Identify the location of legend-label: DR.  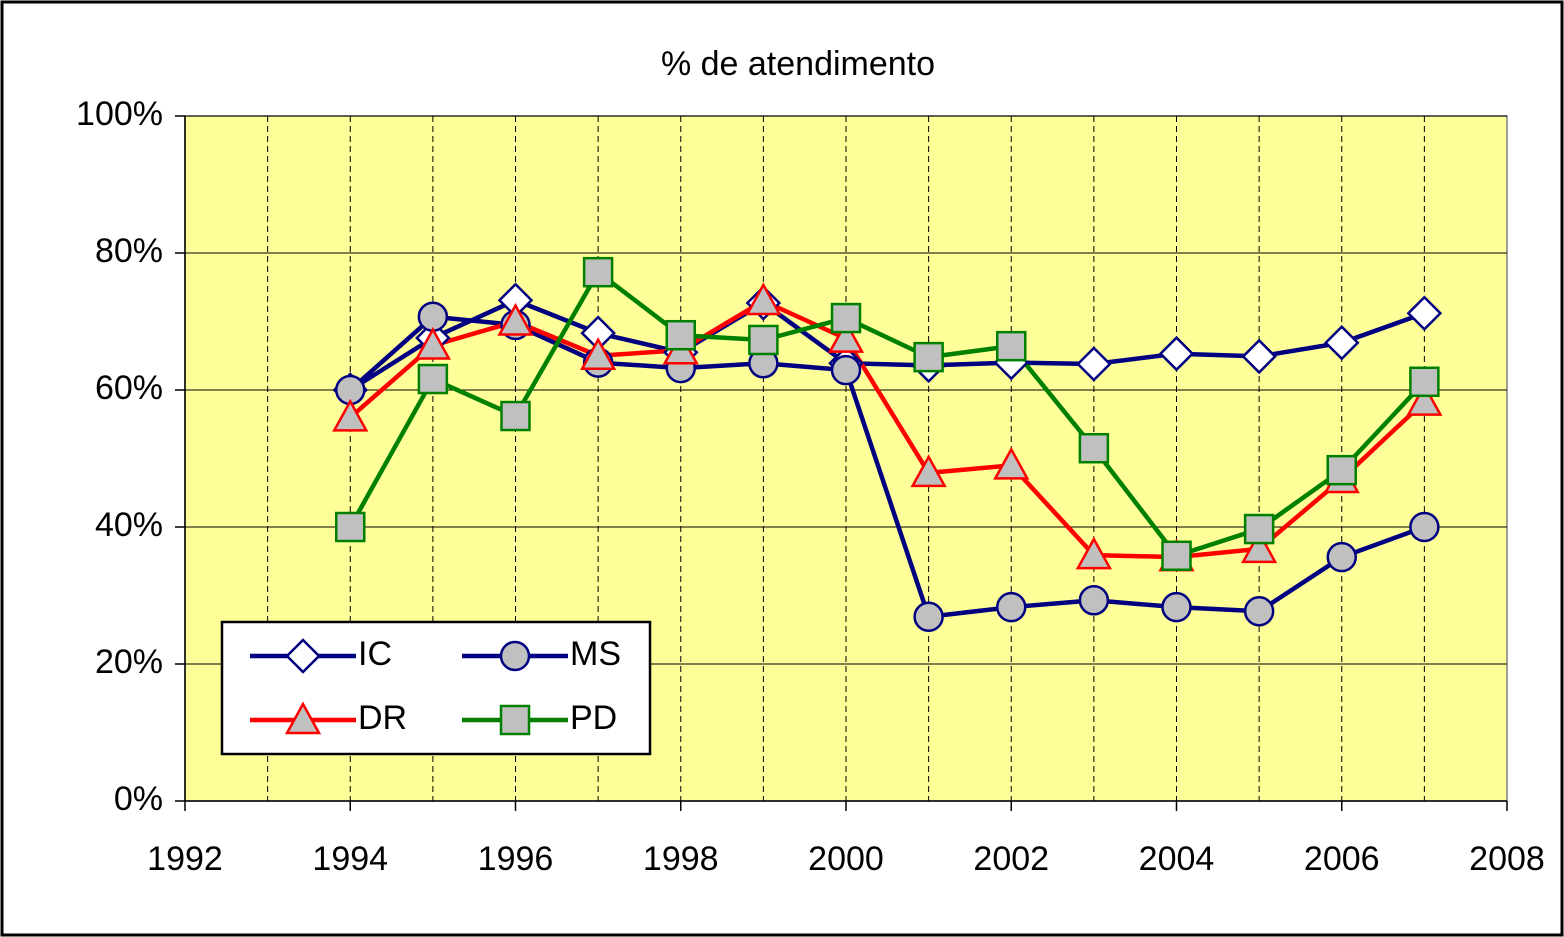
(382, 718).